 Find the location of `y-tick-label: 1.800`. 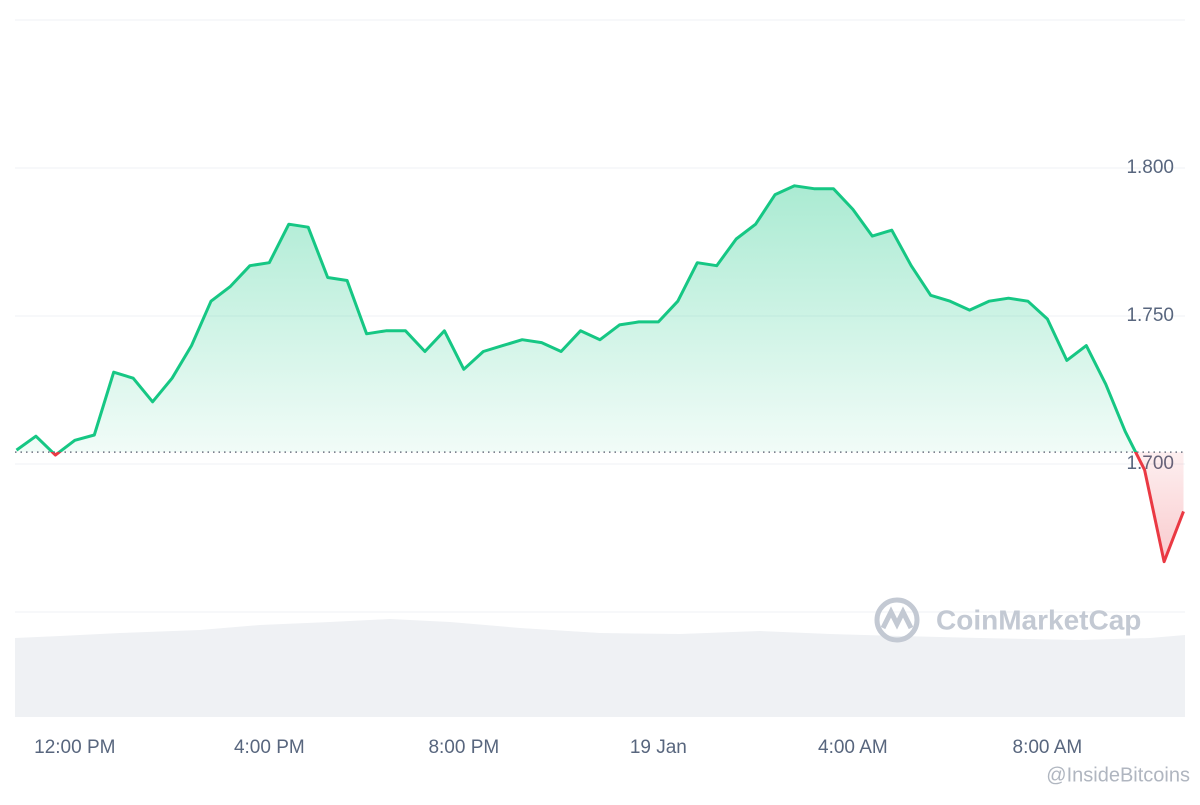

y-tick-label: 1.800 is located at coordinates (1150, 167).